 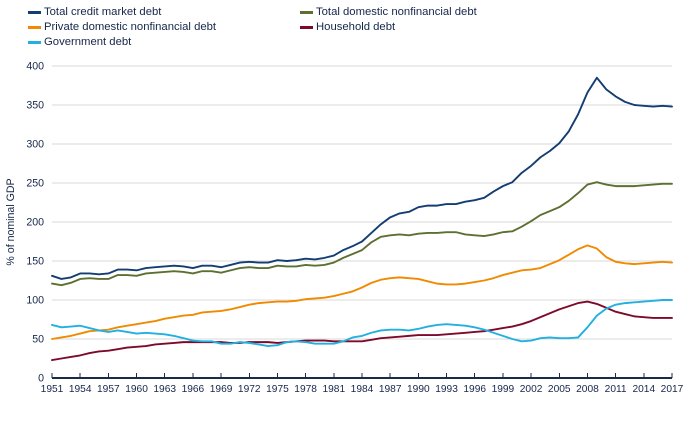 I want to click on x-tick-label: 1954, so click(x=80, y=389).